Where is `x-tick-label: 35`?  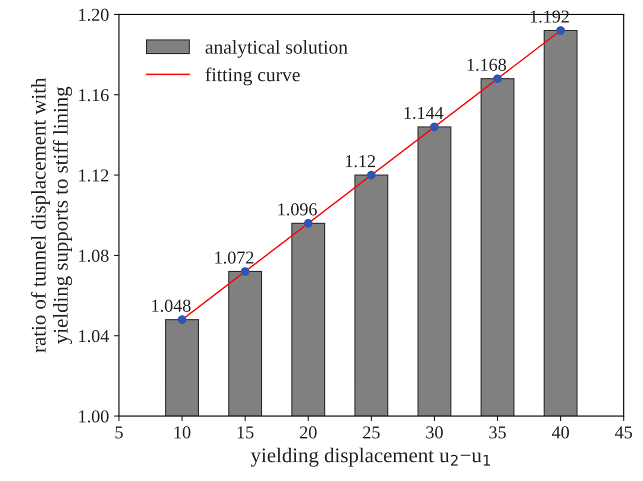 x-tick-label: 35 is located at coordinates (497, 432).